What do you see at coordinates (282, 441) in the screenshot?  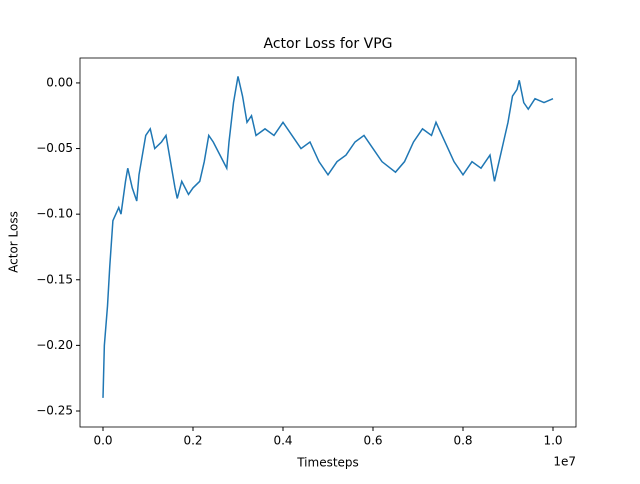 I see `x-tick-label: 0.4` at bounding box center [282, 441].